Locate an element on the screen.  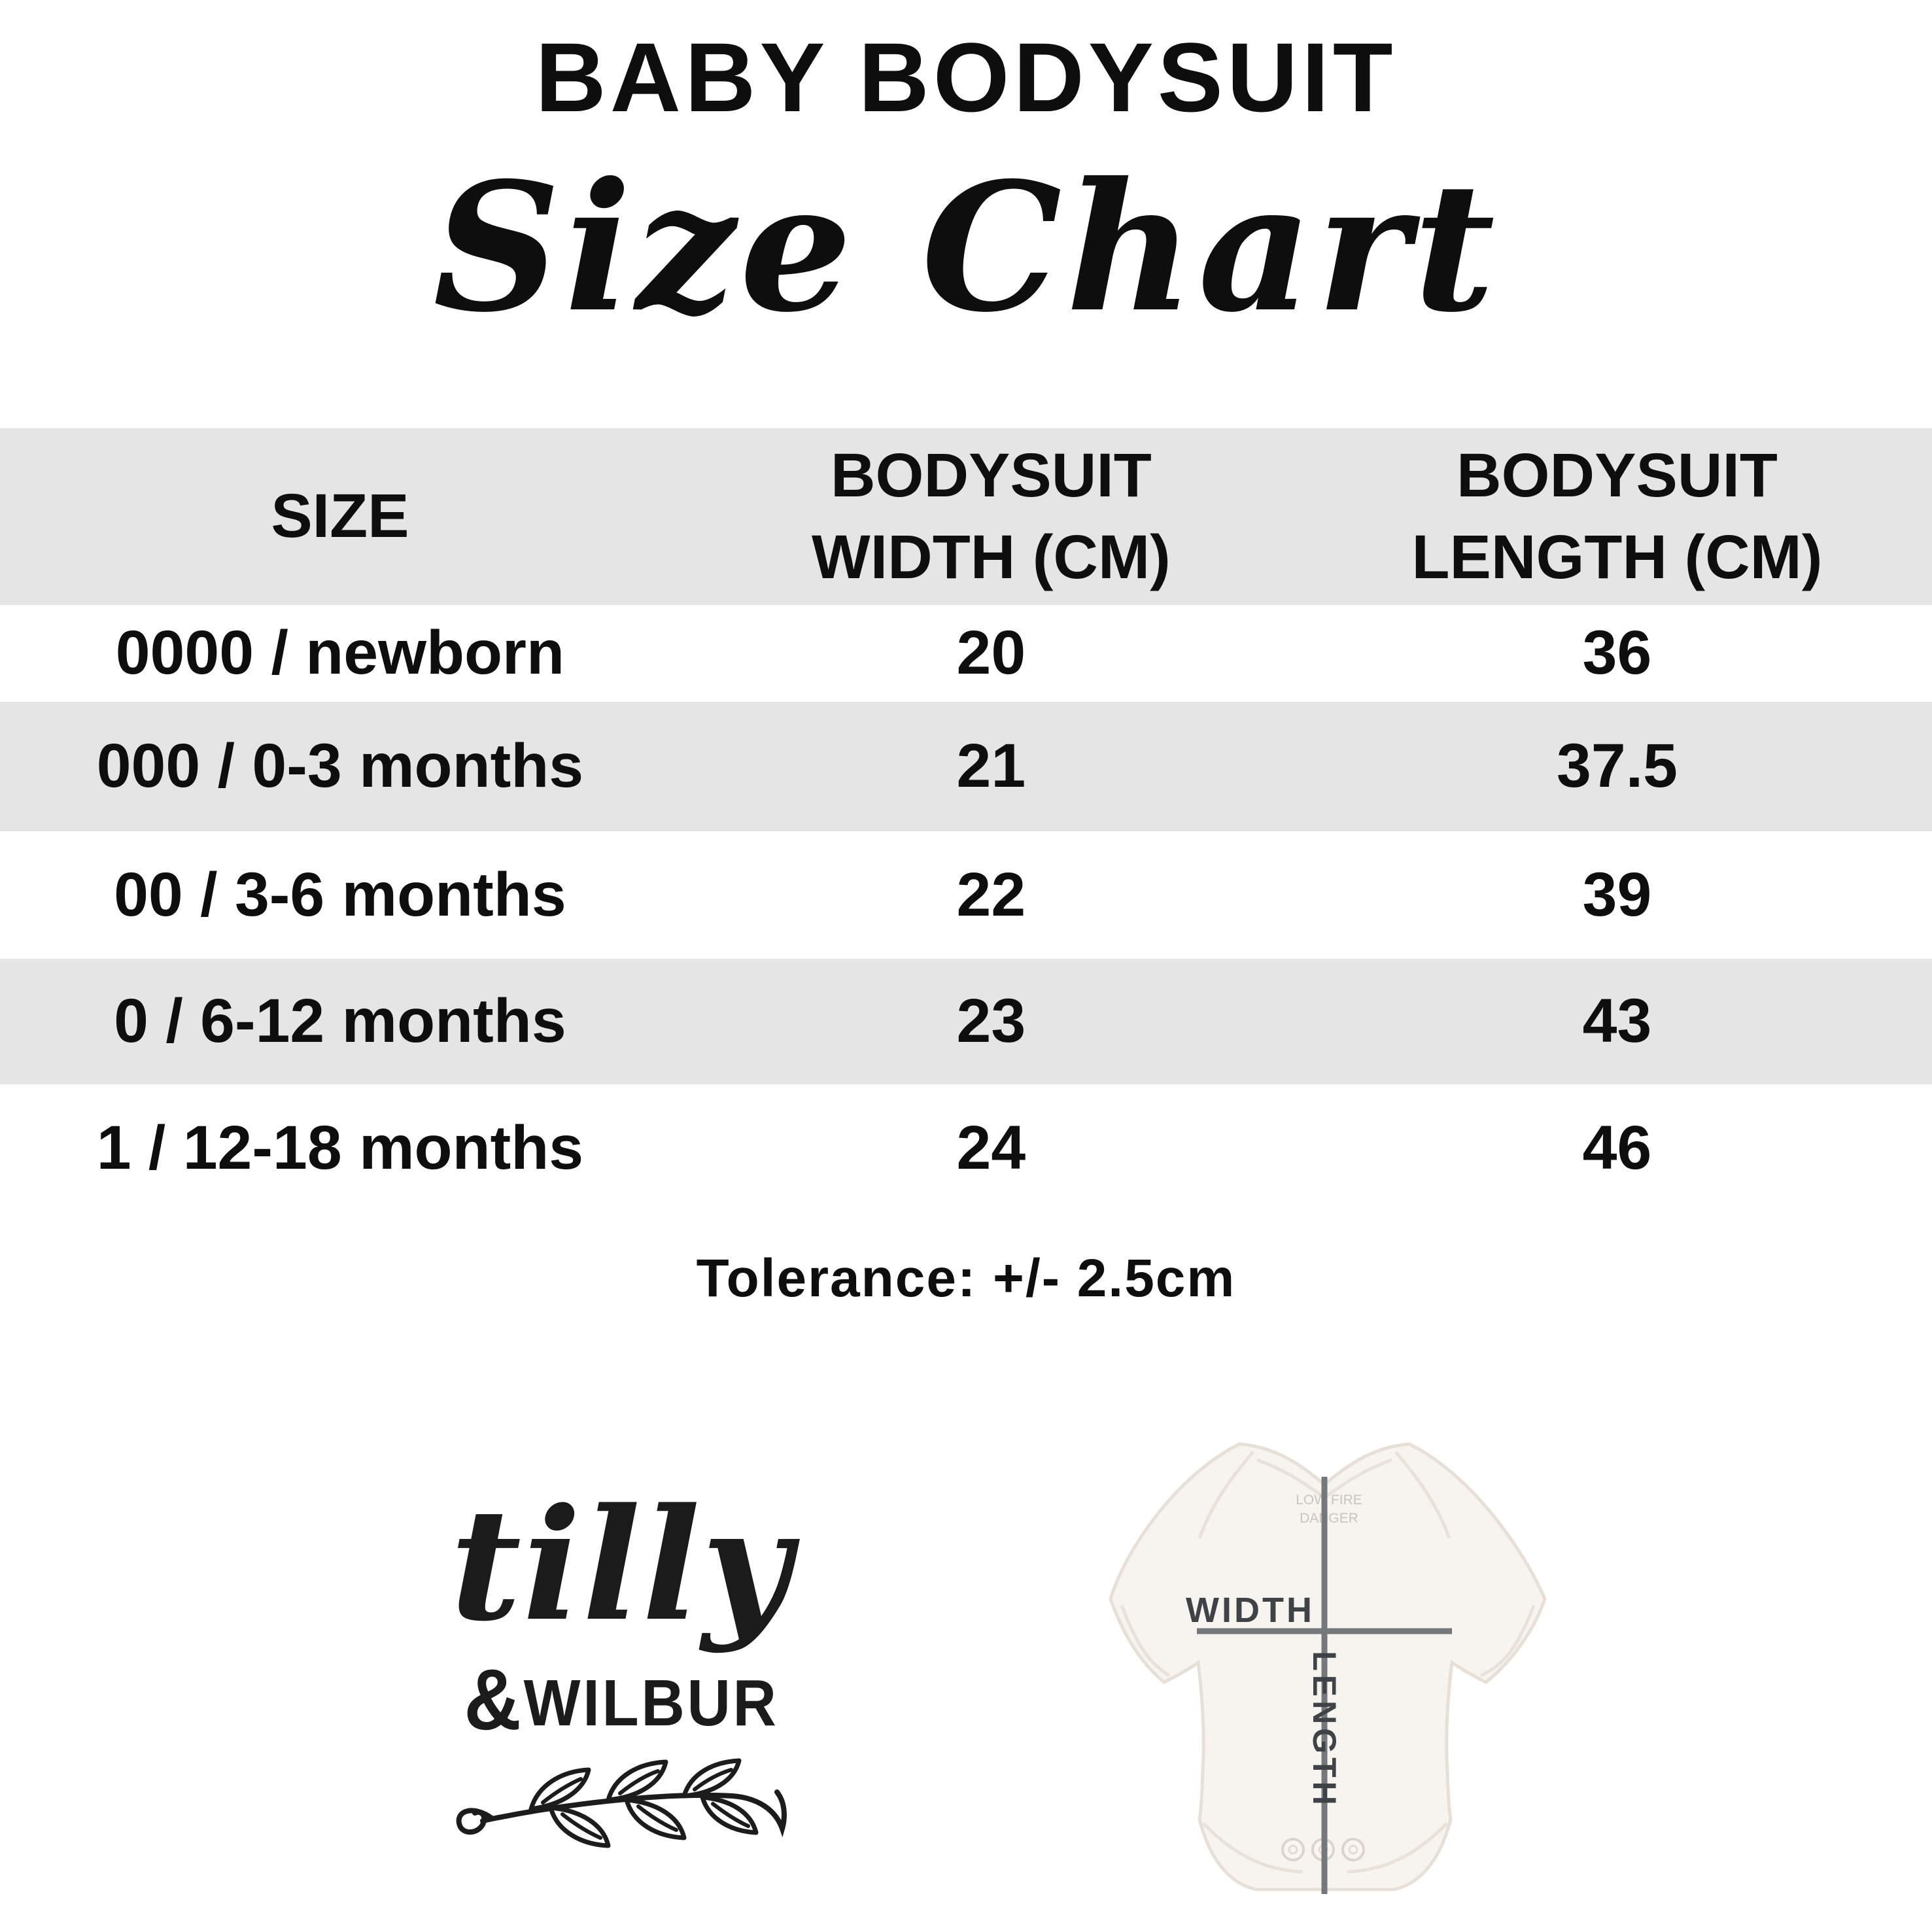
cell-width: 21 is located at coordinates (991, 766).